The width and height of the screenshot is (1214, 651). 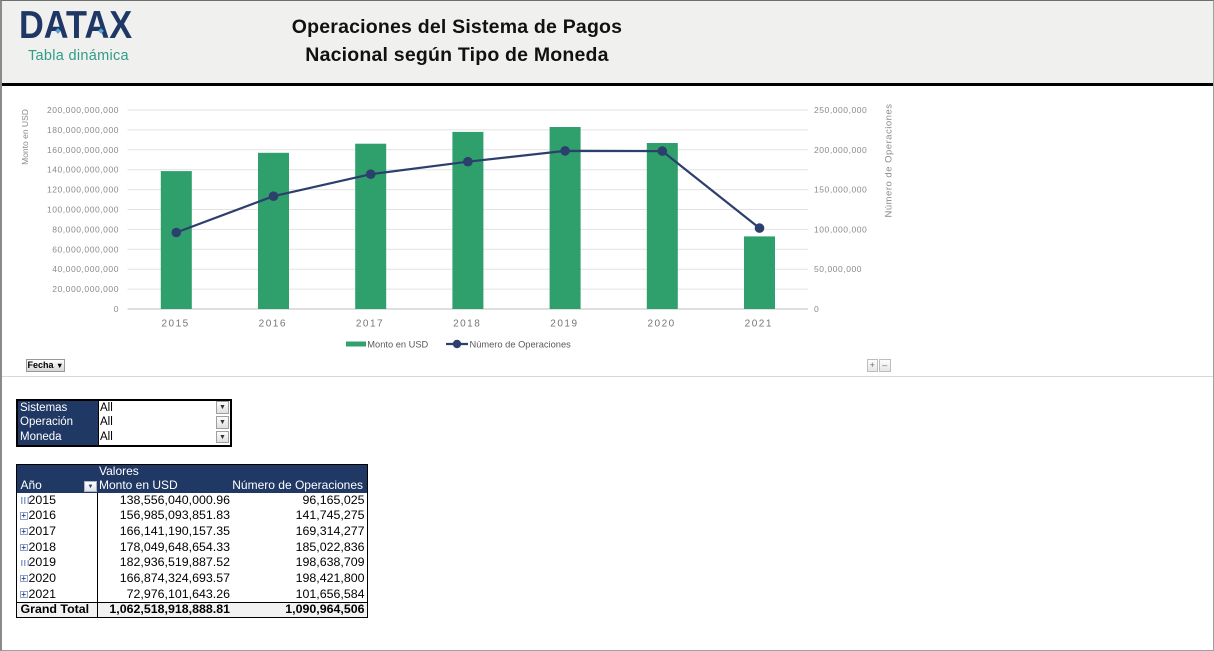 What do you see at coordinates (661, 324) in the screenshot?
I see `svg-text: 2020` at bounding box center [661, 324].